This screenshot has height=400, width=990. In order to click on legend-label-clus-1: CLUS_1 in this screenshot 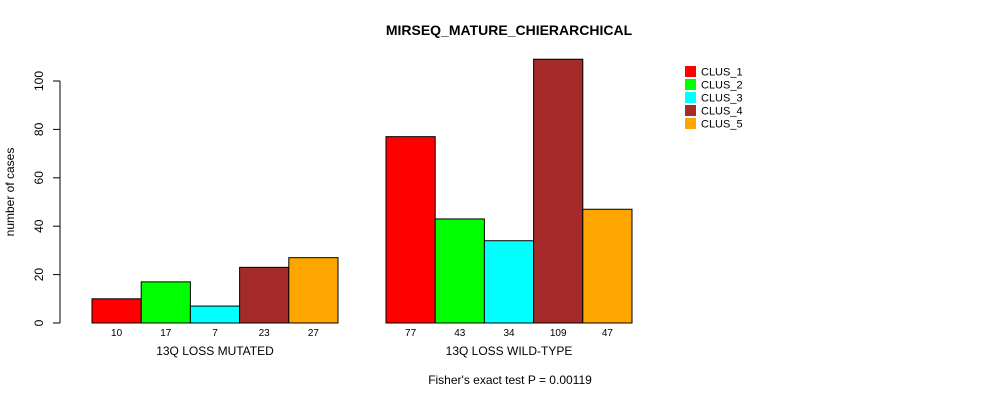, I will do `click(722, 73)`.